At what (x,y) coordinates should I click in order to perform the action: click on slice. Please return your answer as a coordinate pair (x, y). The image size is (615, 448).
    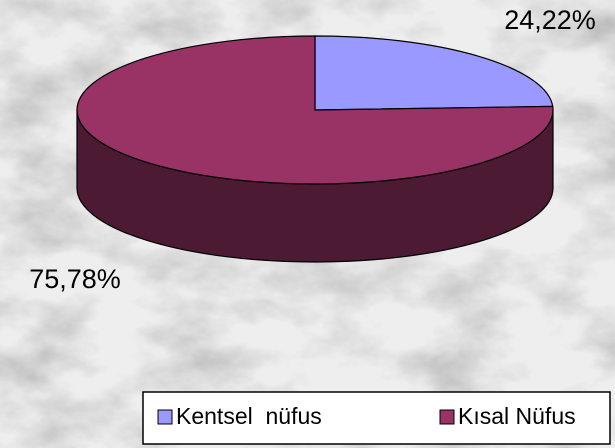
    Looking at the image, I should click on (434, 73).